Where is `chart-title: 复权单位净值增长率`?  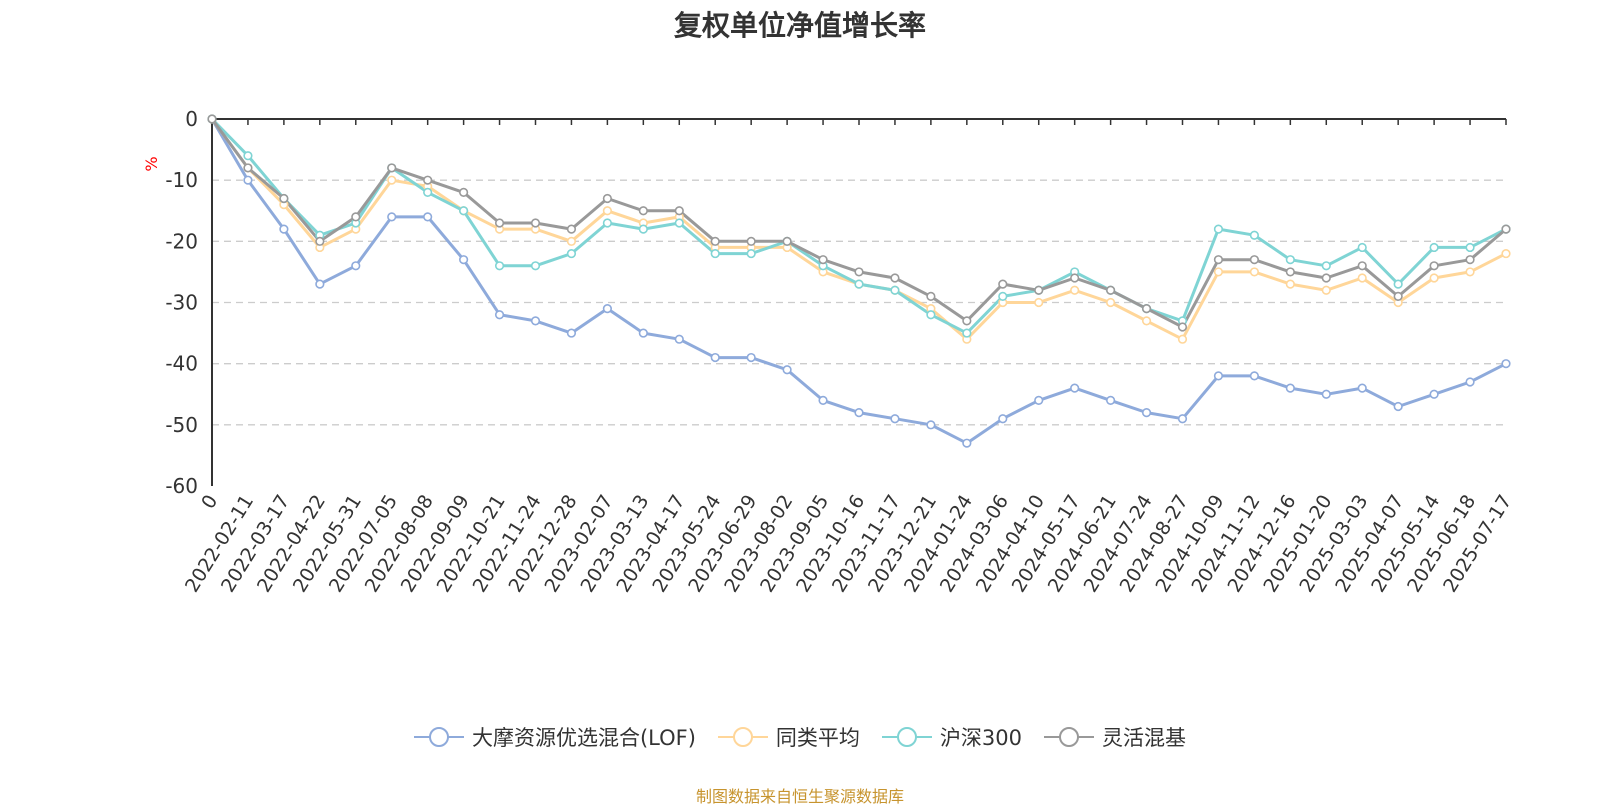
chart-title: 复权单位净值增长率 is located at coordinates (799, 25).